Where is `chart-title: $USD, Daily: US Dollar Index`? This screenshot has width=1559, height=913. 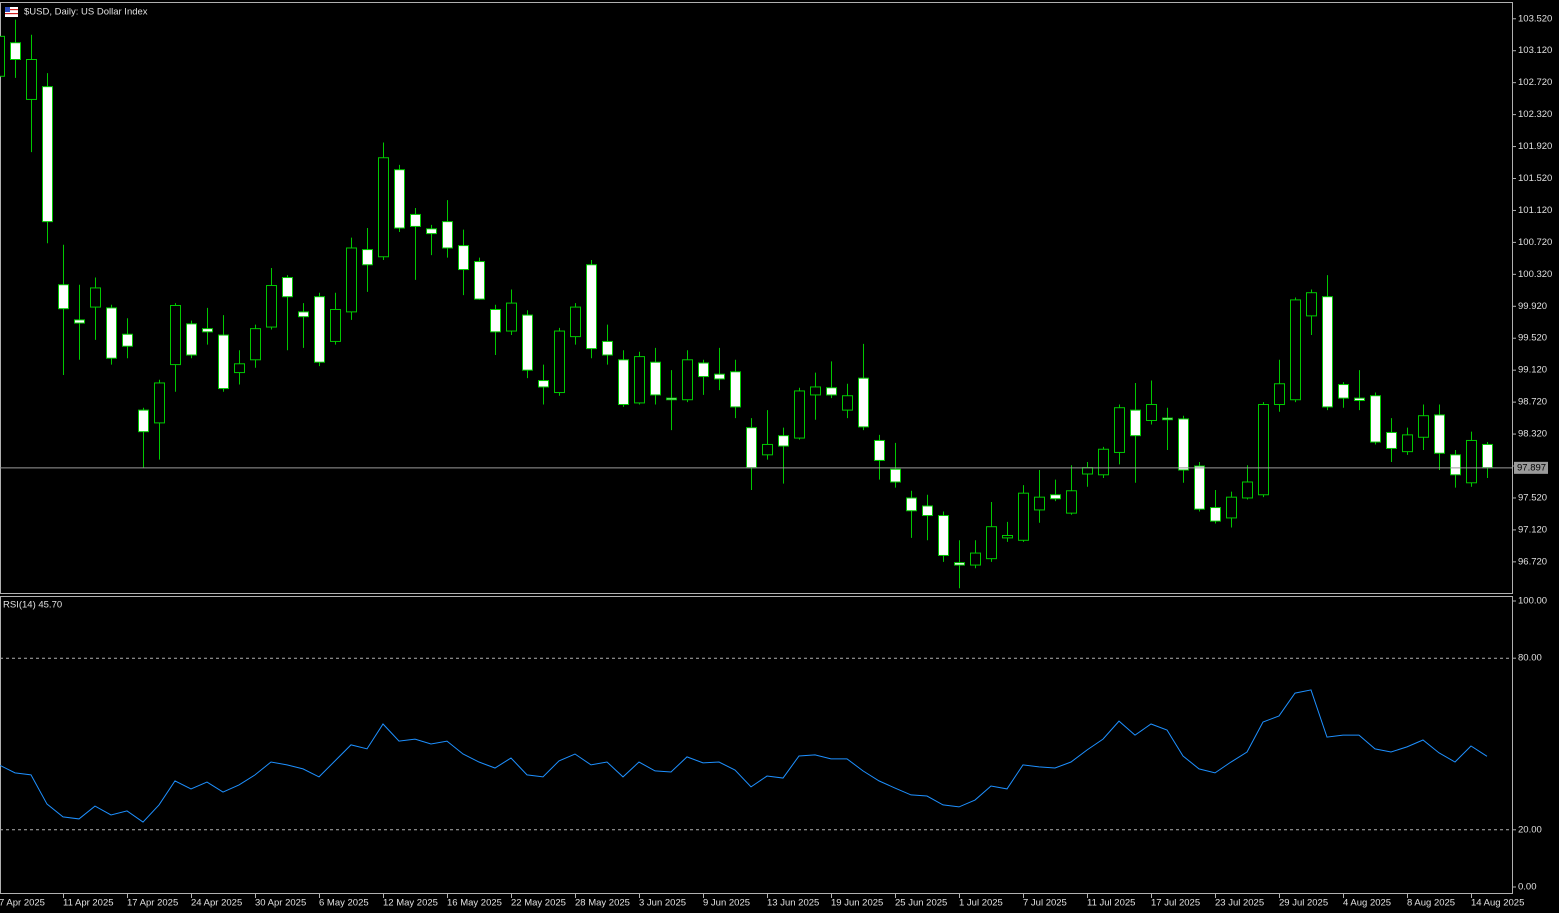
chart-title: $USD, Daily: US Dollar Index is located at coordinates (86, 12).